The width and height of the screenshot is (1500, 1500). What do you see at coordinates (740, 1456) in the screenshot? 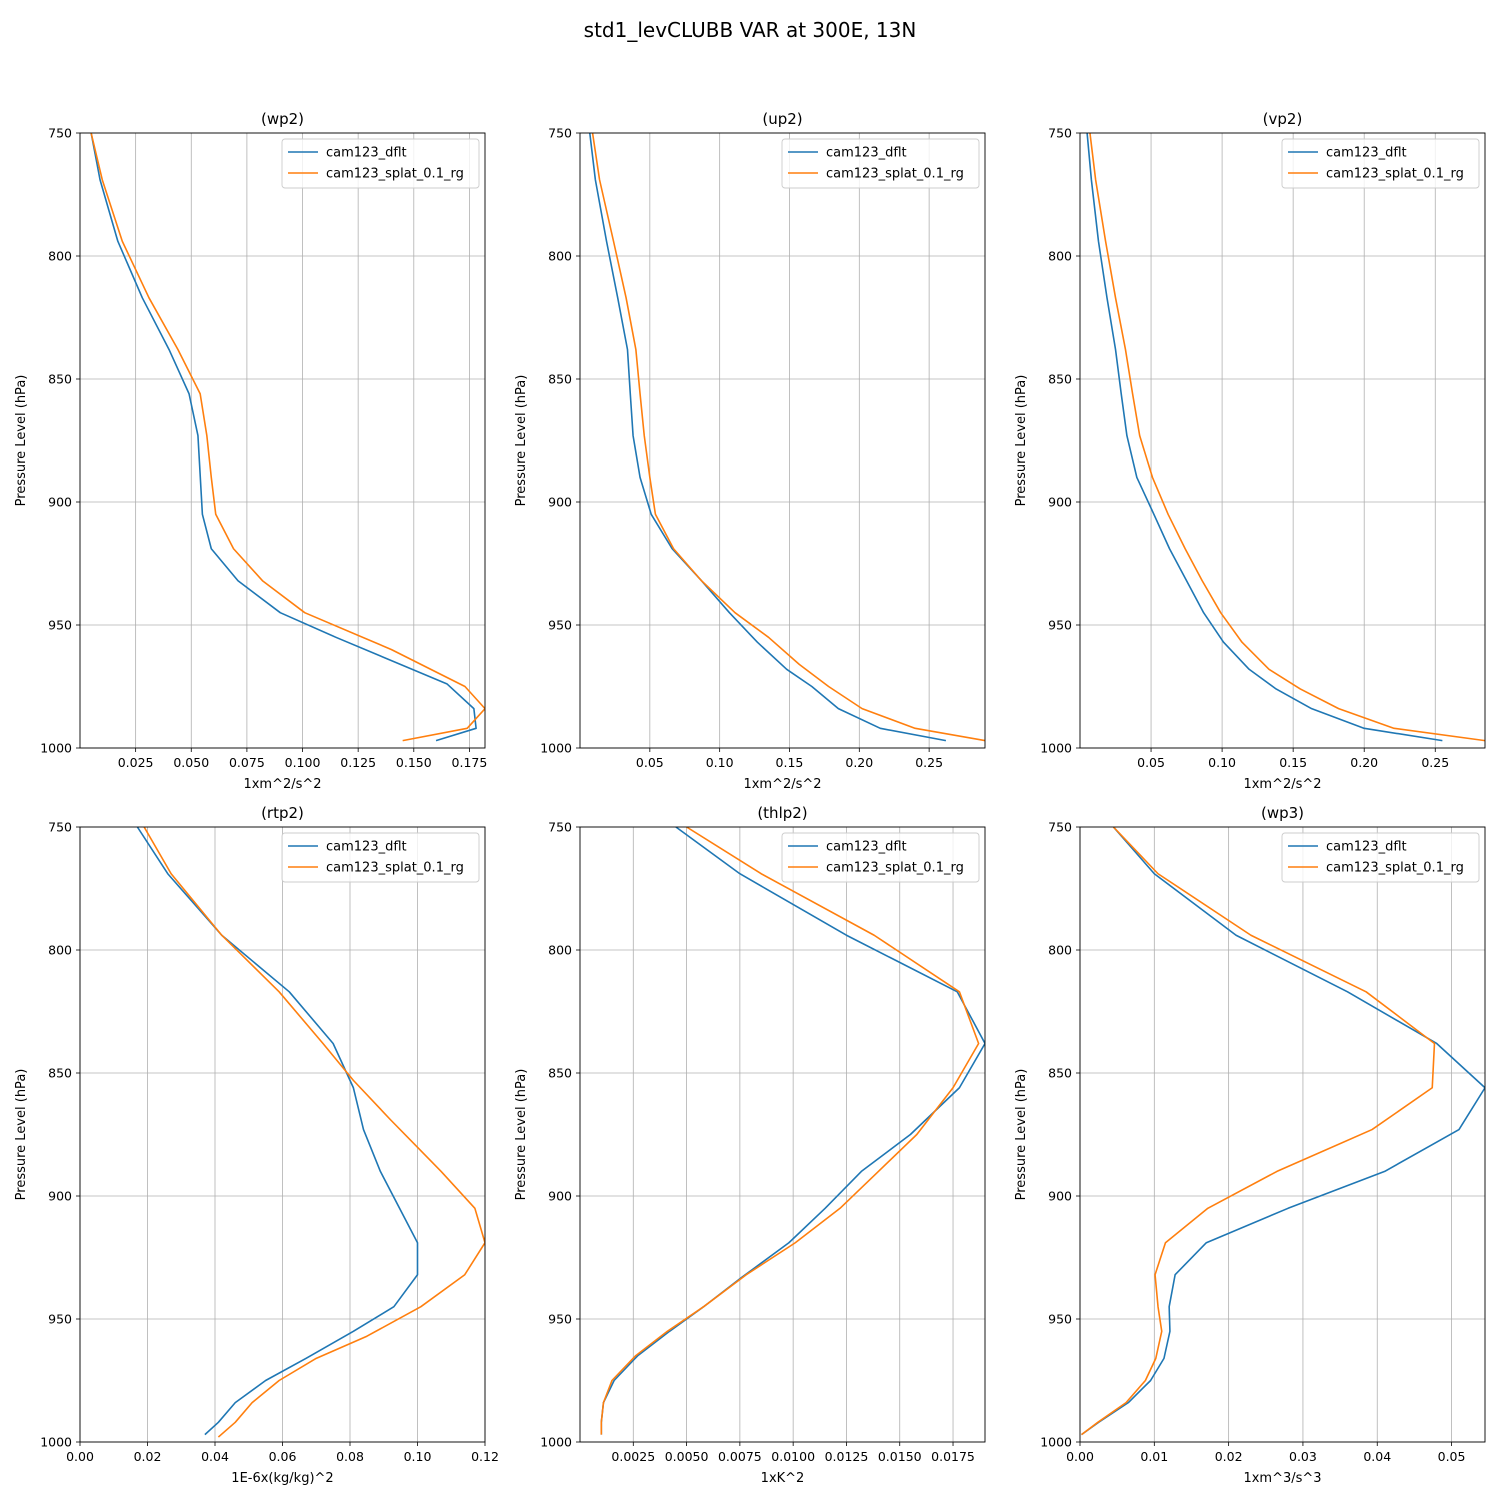
I see `x-tick-label: 0.0075` at bounding box center [740, 1456].